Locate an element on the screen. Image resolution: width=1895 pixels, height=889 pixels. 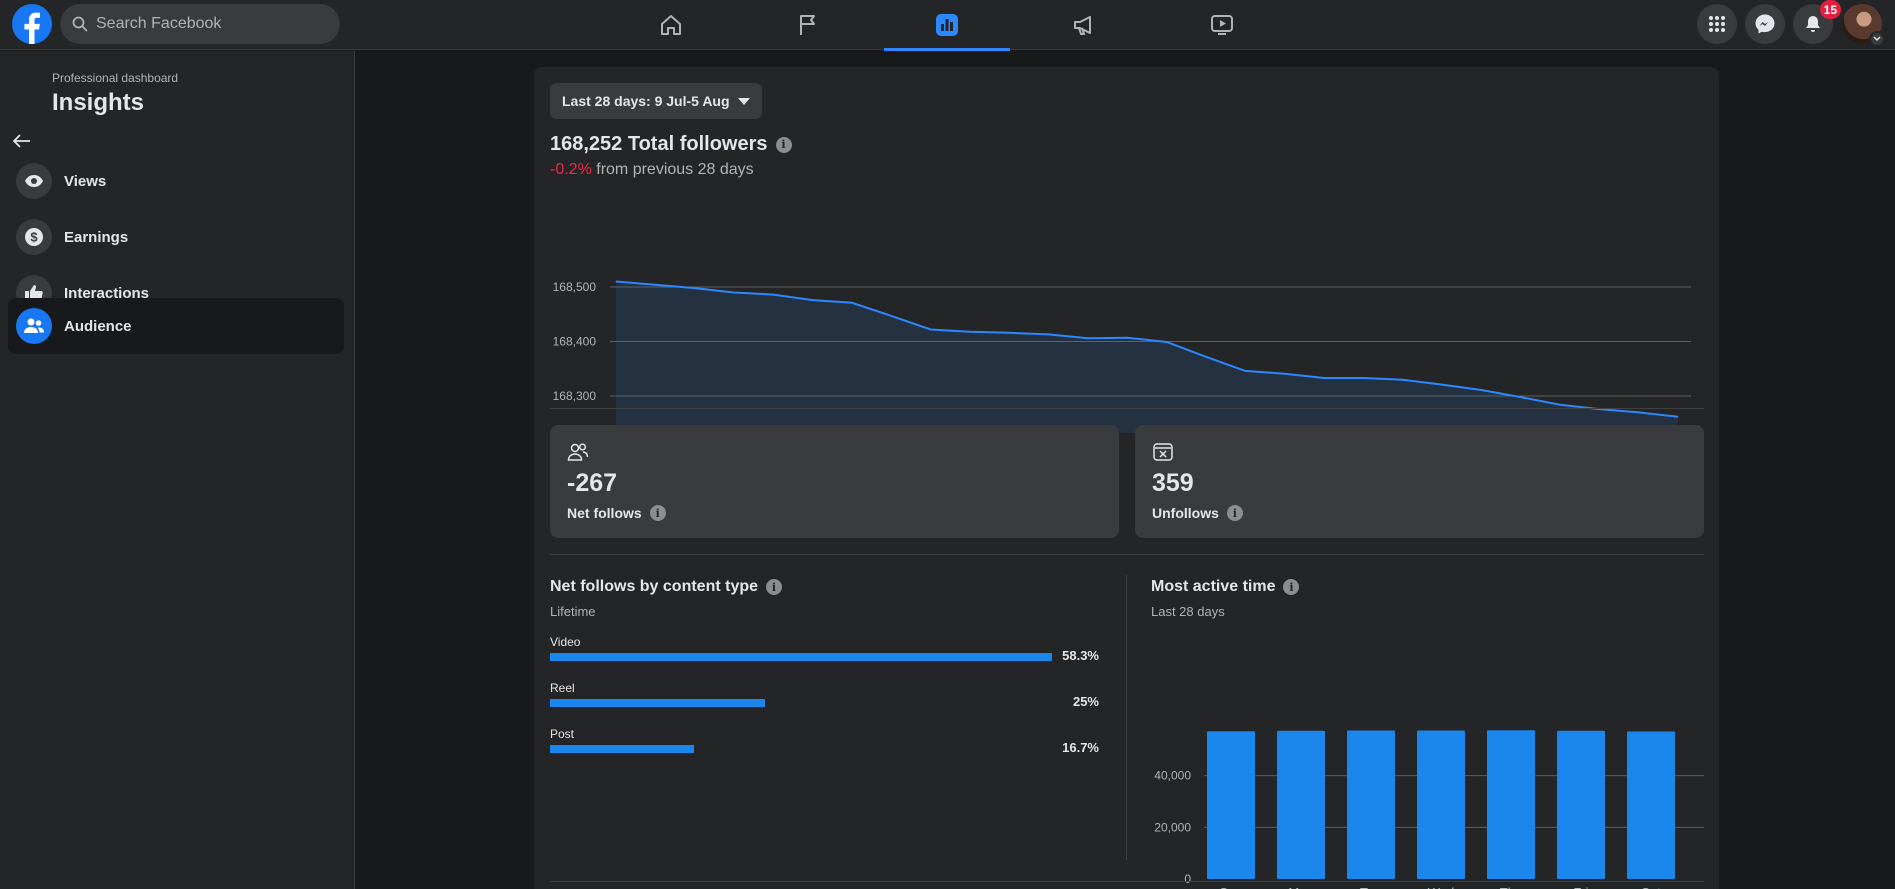
active-time-bar-chart: 0 20,000 40,000 Sun Mon Tue Wed Thu Fri Sat is located at coordinates (1429, 809).